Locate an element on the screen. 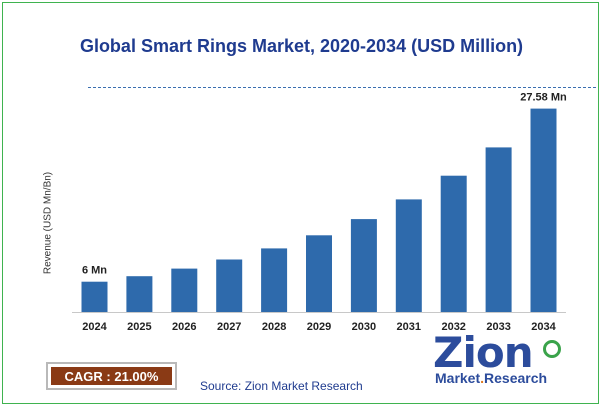 The height and width of the screenshot is (408, 603). logo-ring-icon is located at coordinates (552, 349).